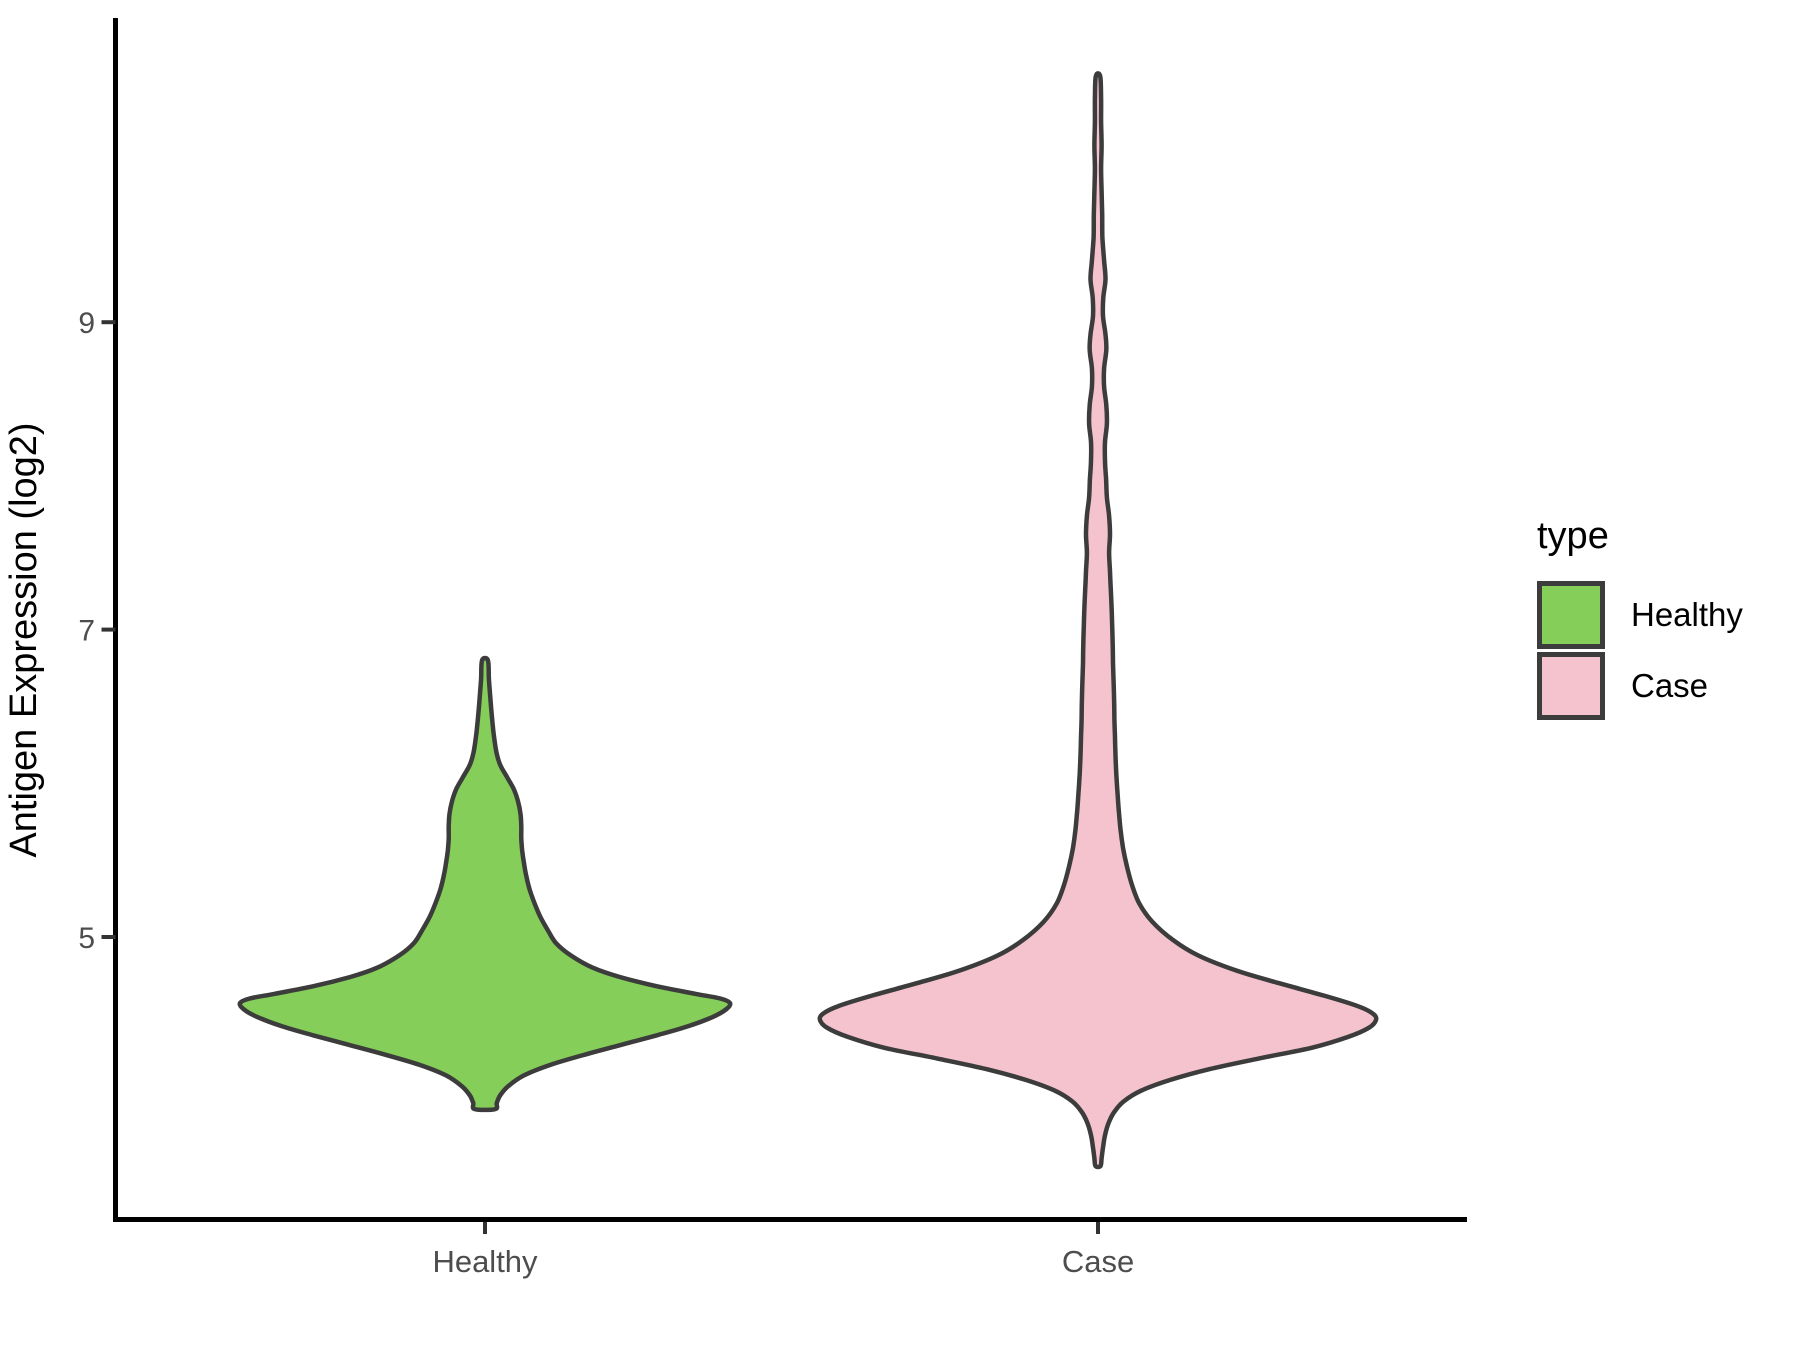 This screenshot has height=1350, width=1800. I want to click on legend-title: type, so click(1573, 536).